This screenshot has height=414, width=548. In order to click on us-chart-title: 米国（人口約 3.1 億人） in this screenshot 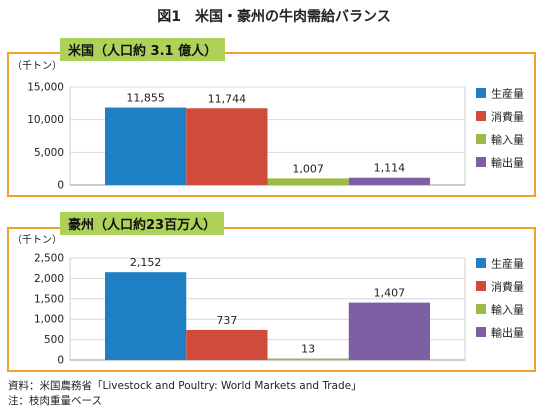, I will do `click(143, 49)`.